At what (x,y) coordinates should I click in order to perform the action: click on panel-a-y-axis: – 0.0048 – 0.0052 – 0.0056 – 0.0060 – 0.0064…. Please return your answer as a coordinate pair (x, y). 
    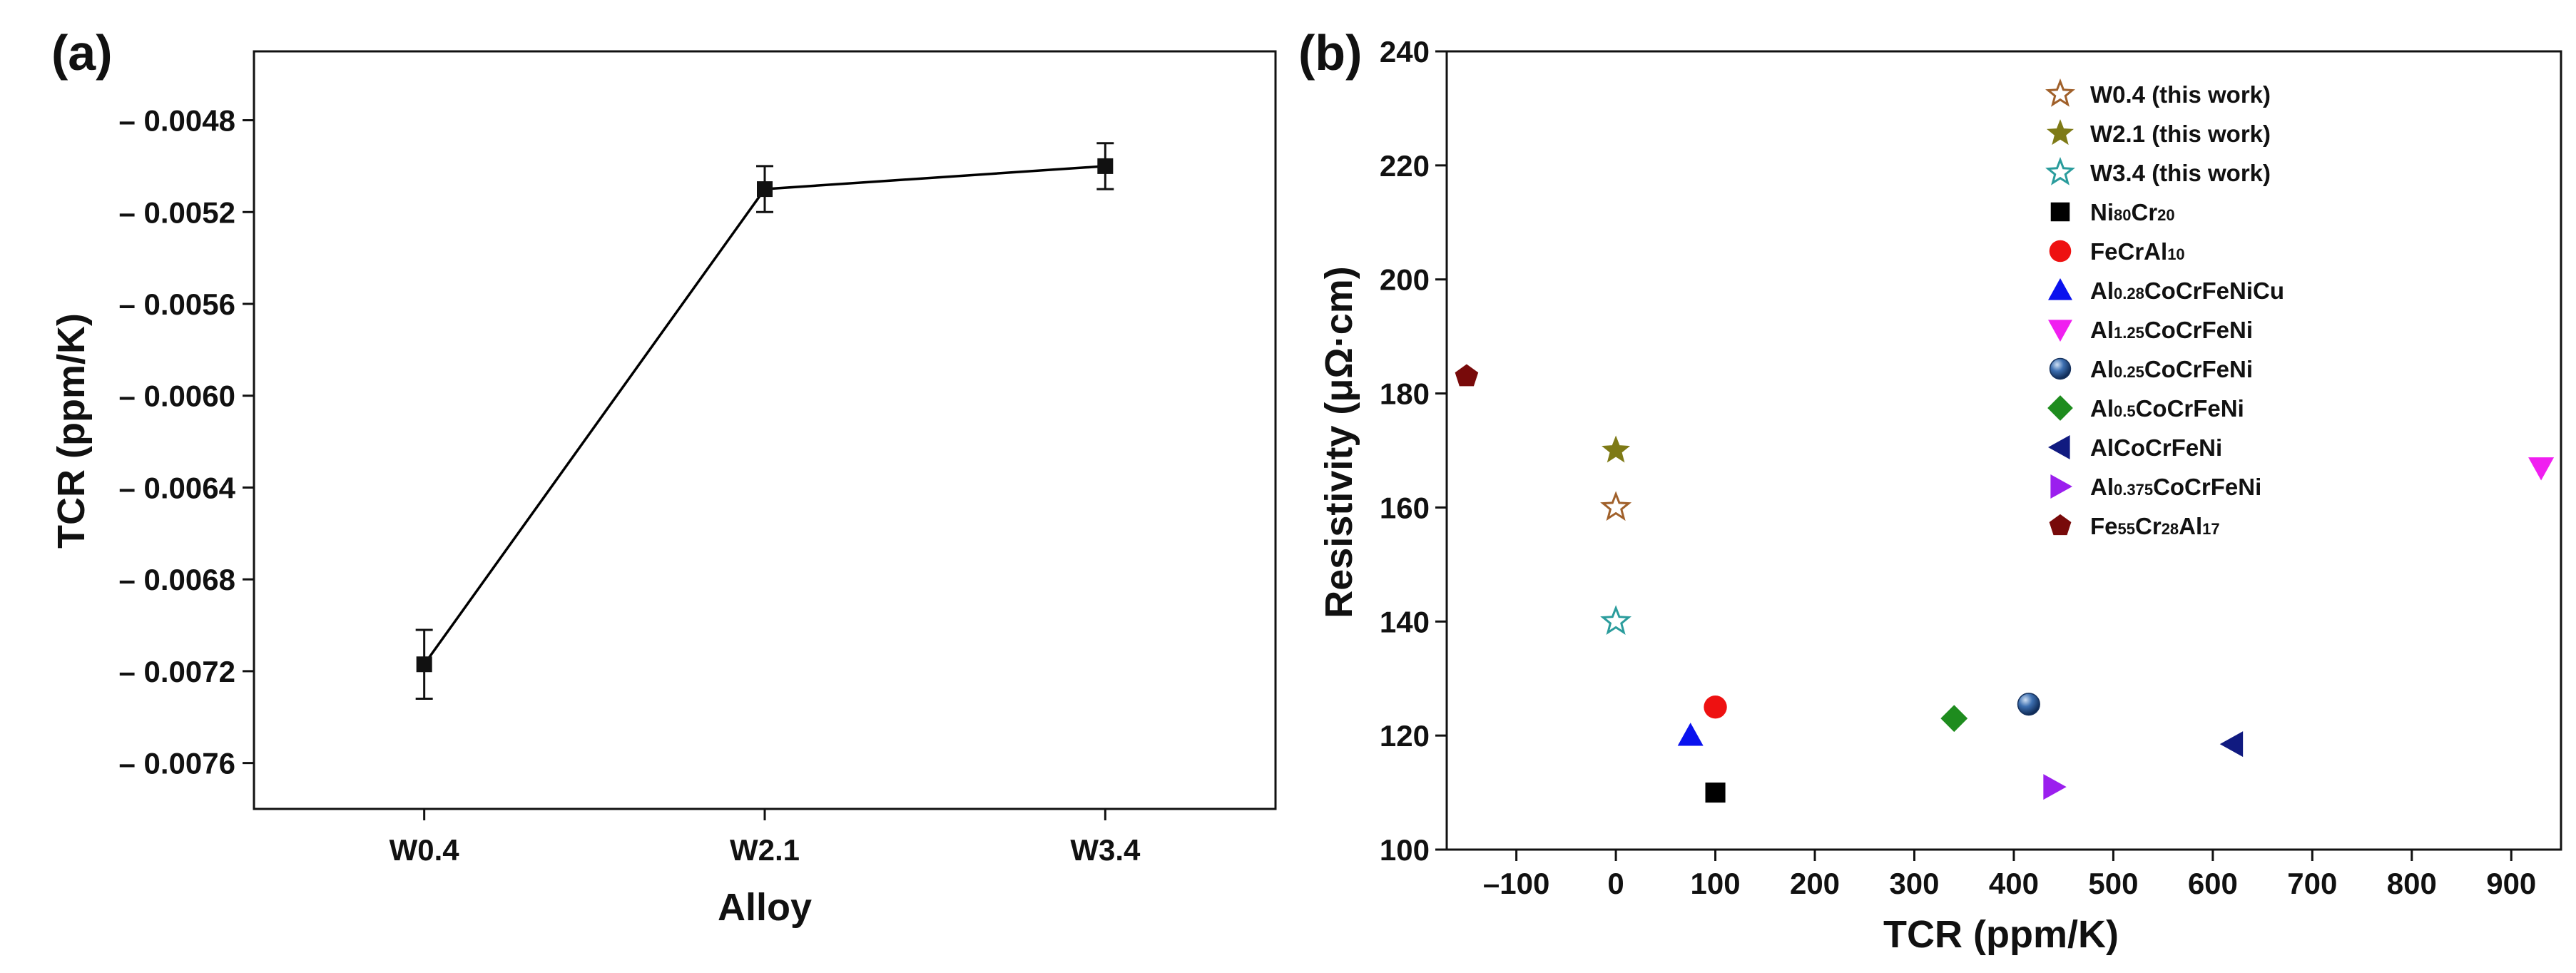
    Looking at the image, I should click on (186, 442).